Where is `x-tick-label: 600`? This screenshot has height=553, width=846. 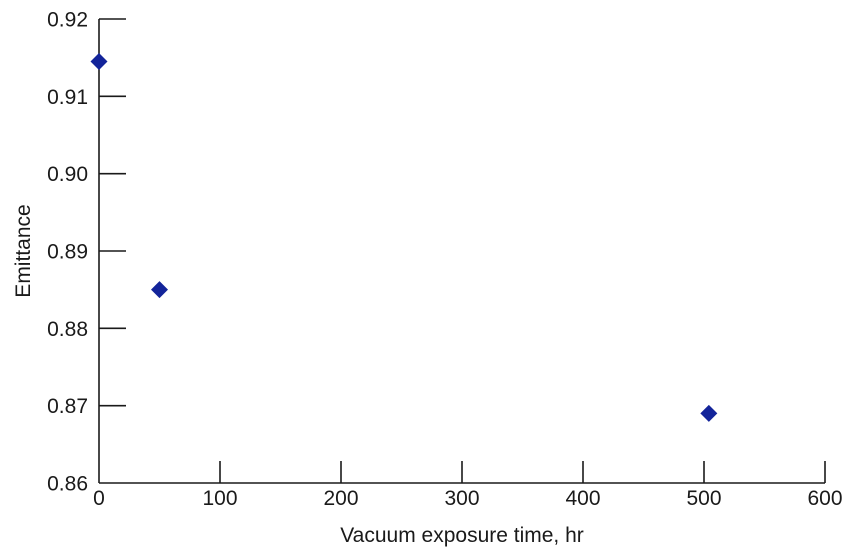
x-tick-label: 600 is located at coordinates (824, 498).